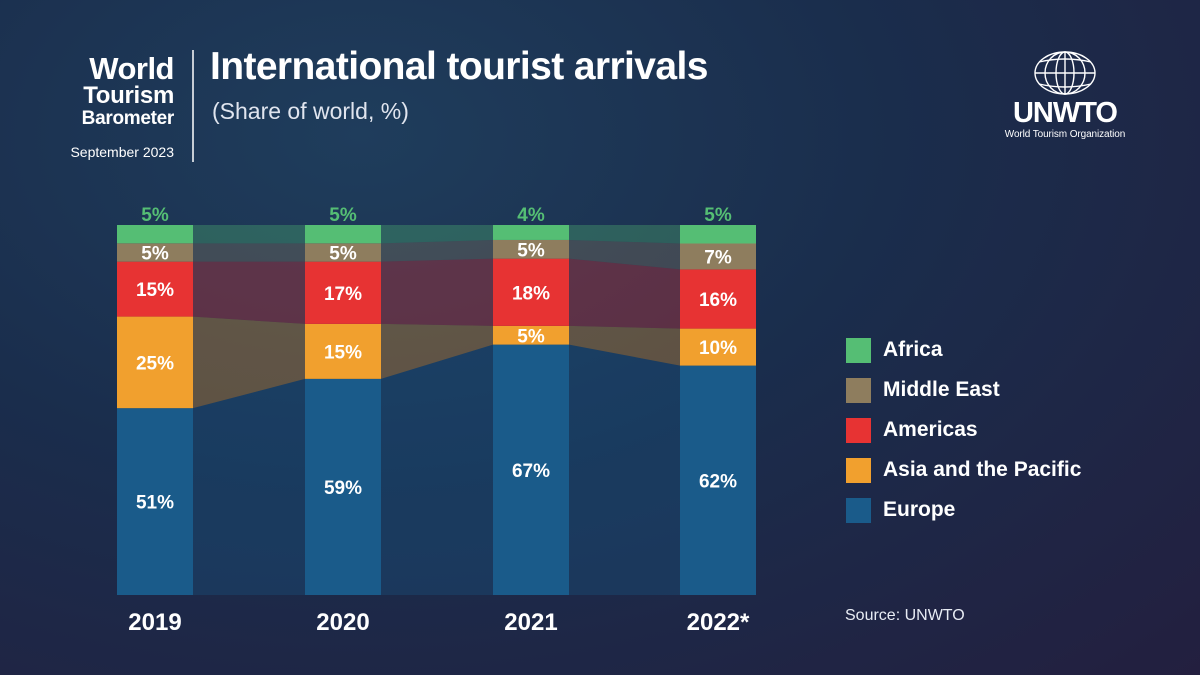  Describe the element at coordinates (718, 622) in the screenshot. I see `x-tick-label: 2022*` at that location.